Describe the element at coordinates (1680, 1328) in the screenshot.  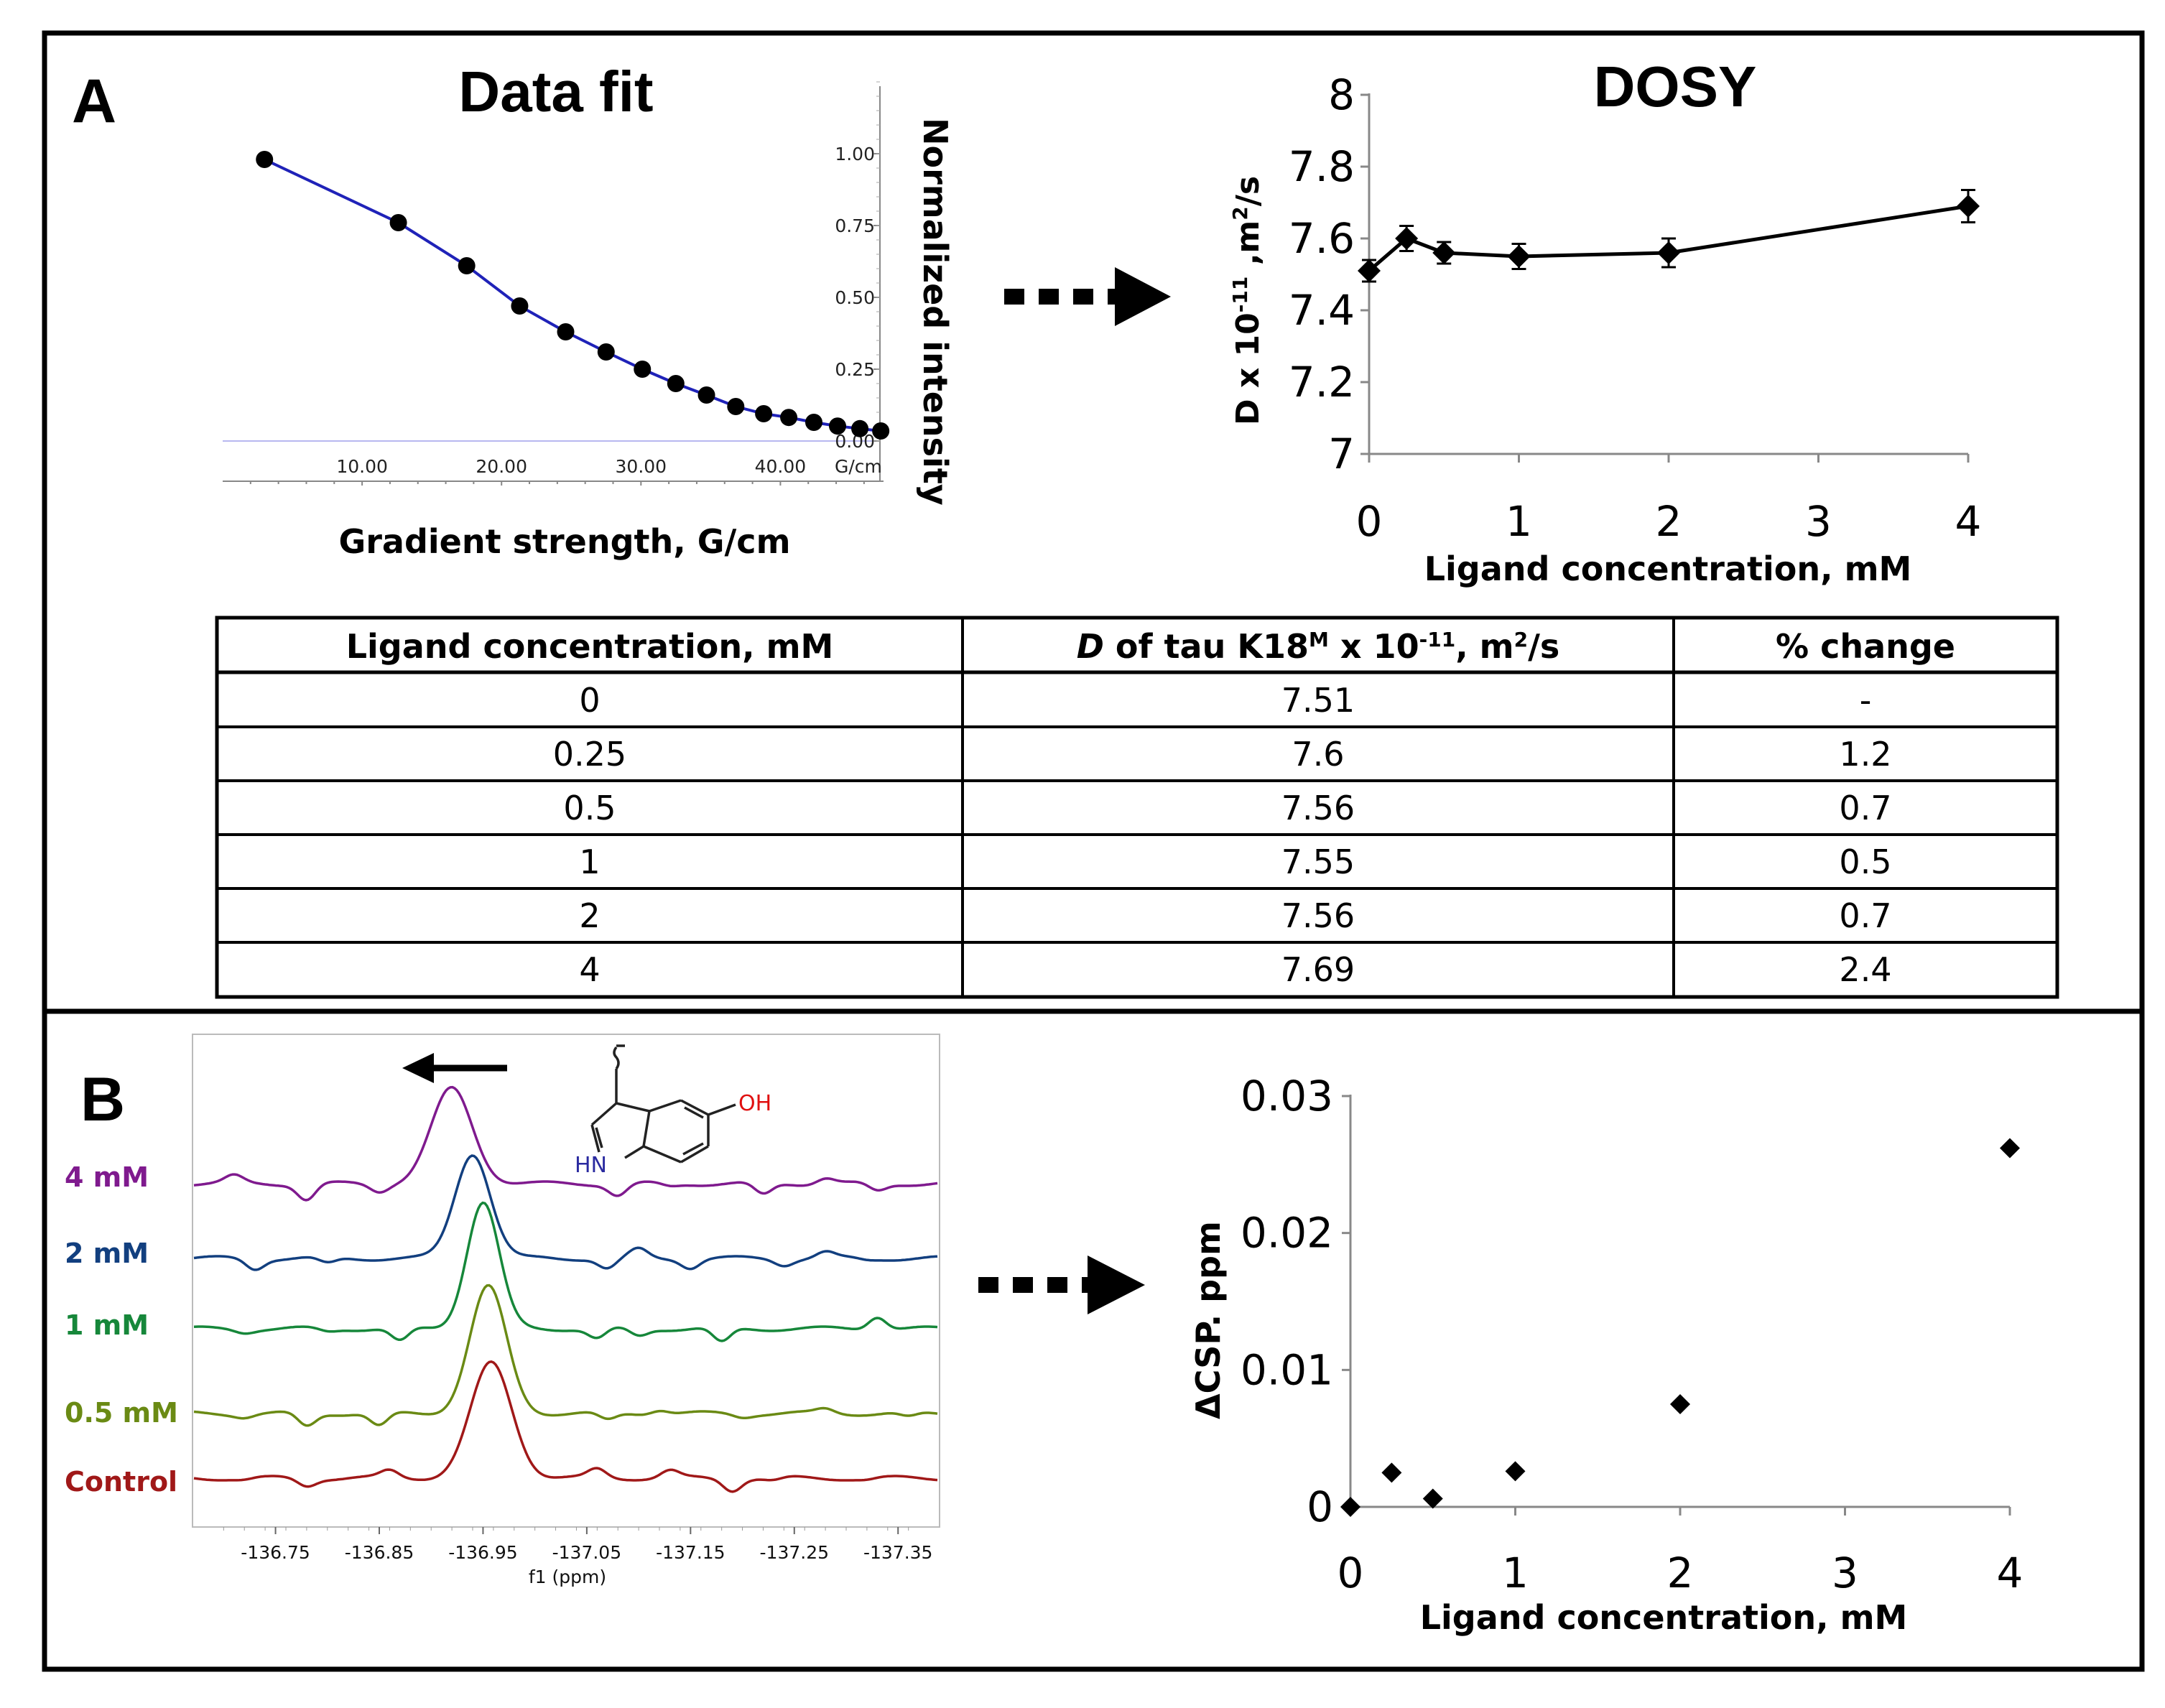
I see `csp-points` at that location.